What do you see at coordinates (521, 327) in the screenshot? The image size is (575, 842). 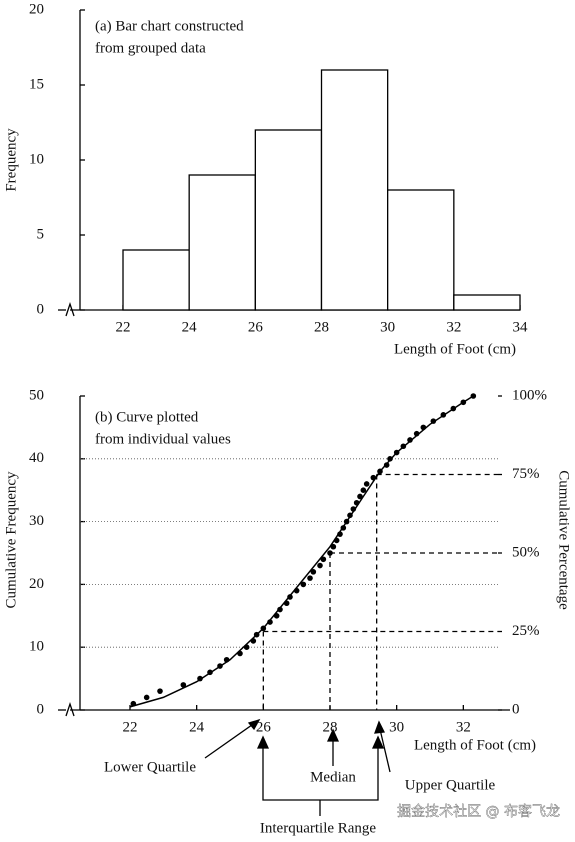 I see `x-tick-label: 34` at bounding box center [521, 327].